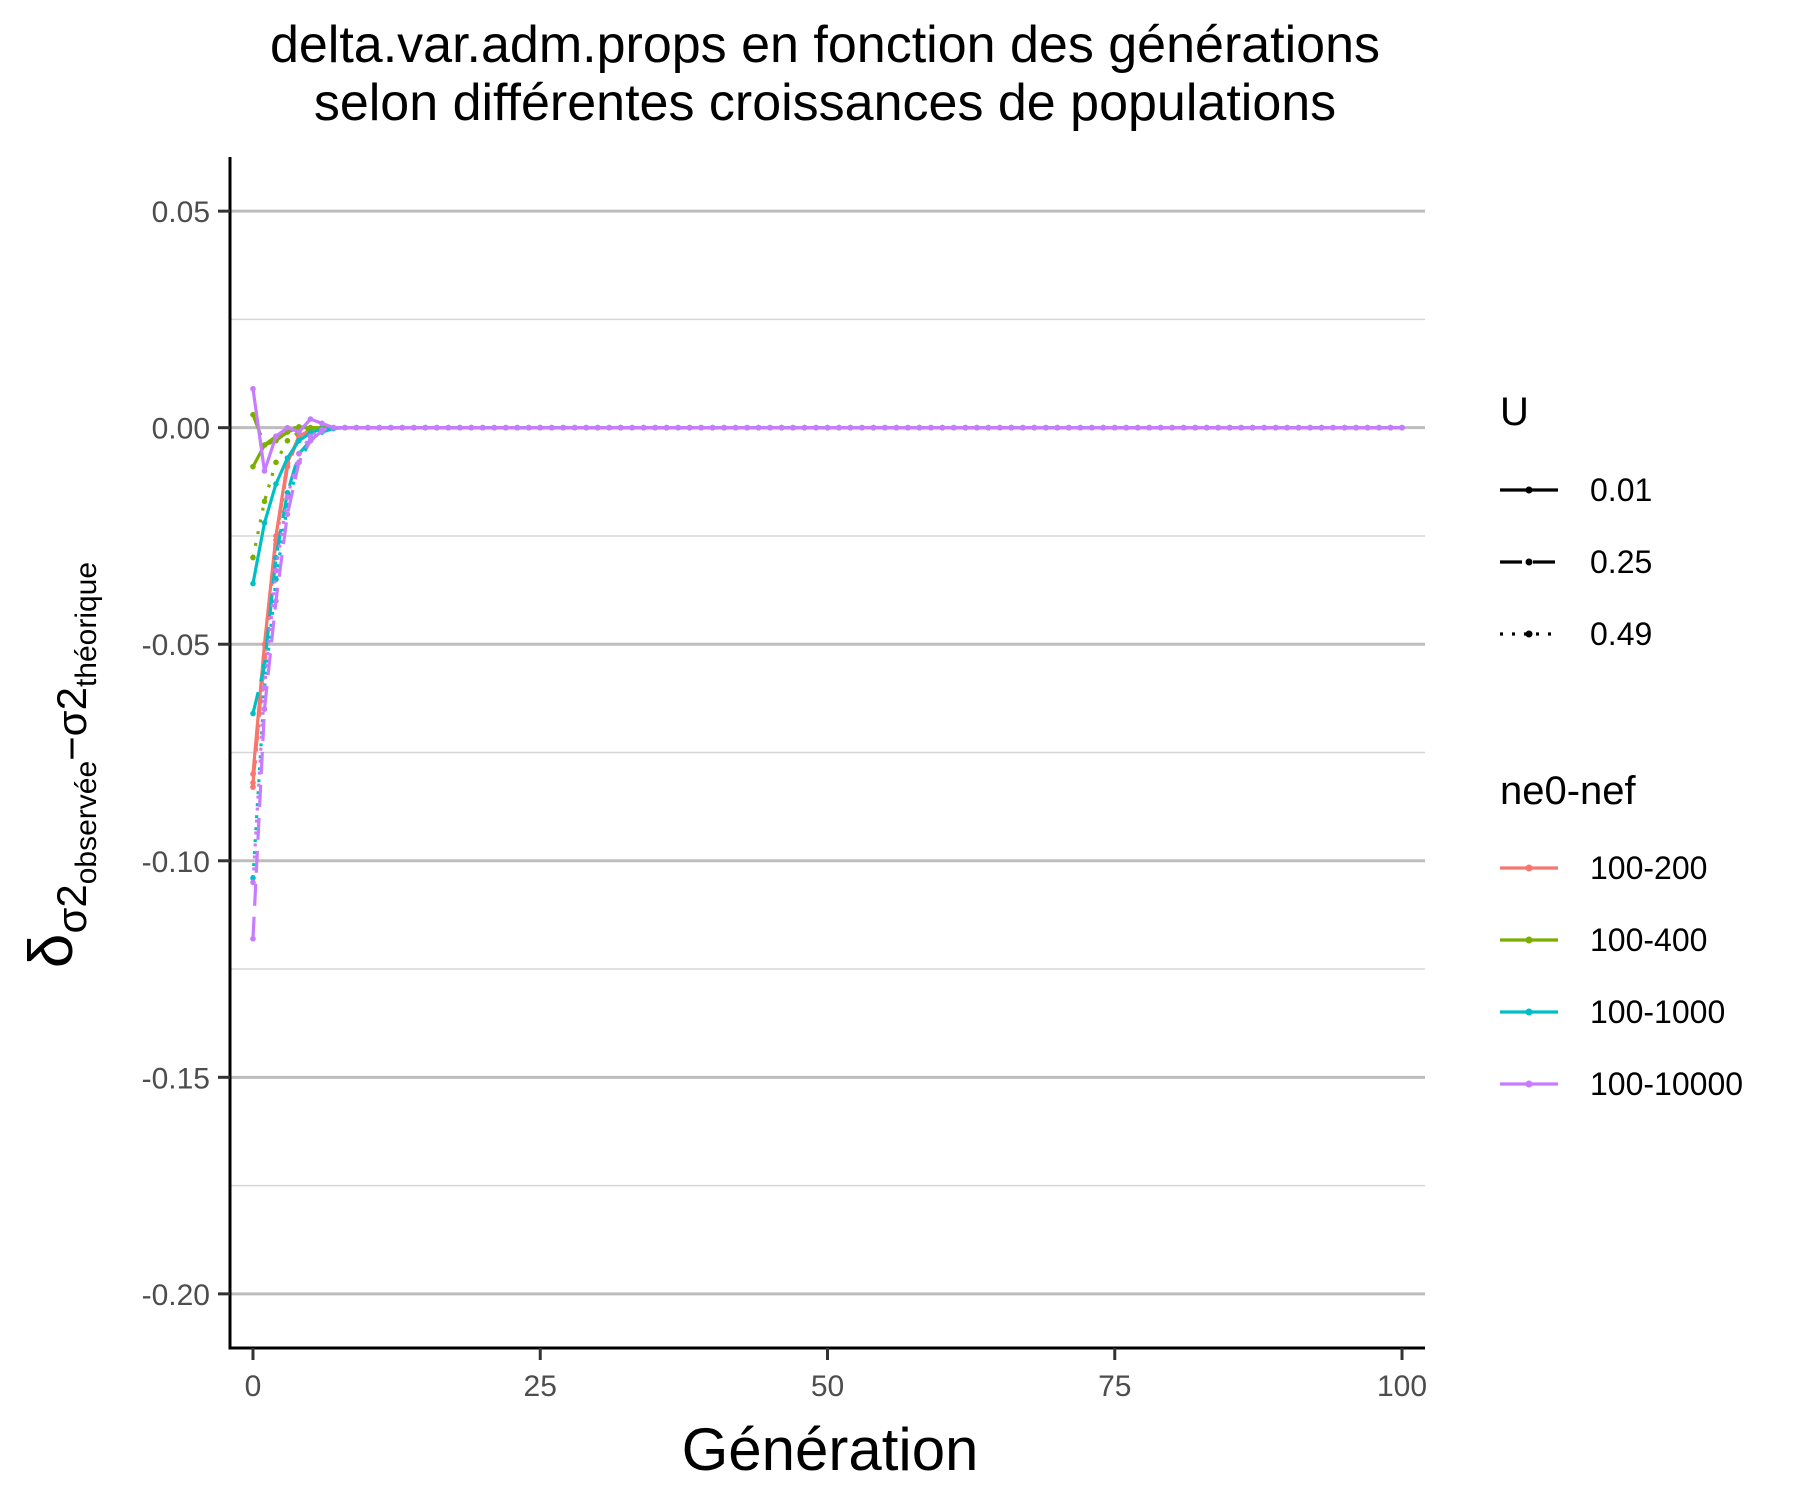 This screenshot has width=1800, height=1500. Describe the element at coordinates (1172, 427) in the screenshot. I see `data-point-100-10000-u0.49-g80` at that location.